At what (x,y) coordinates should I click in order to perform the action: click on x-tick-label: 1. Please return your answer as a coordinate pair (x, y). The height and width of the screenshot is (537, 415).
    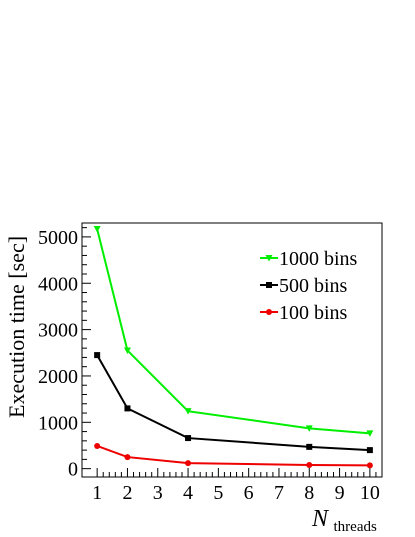
    Looking at the image, I should click on (97, 493).